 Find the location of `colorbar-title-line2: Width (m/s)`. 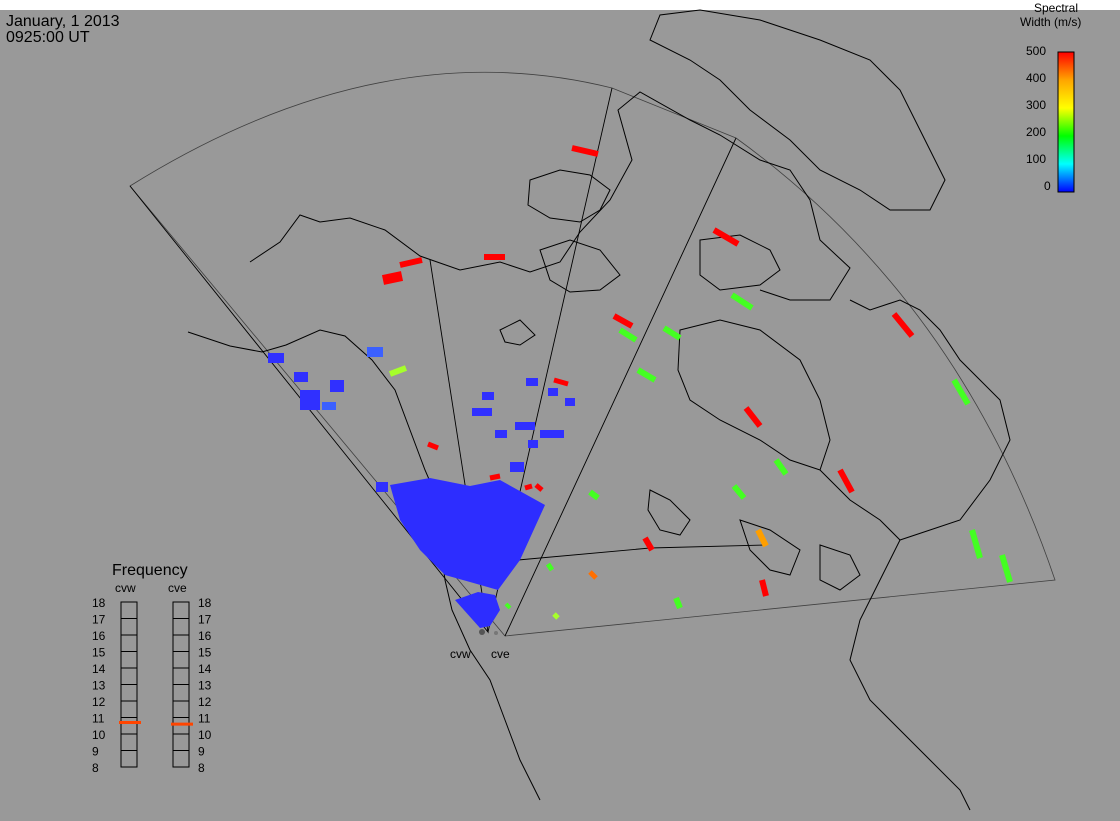

colorbar-title-line2: Width (m/s) is located at coordinates (1050, 22).